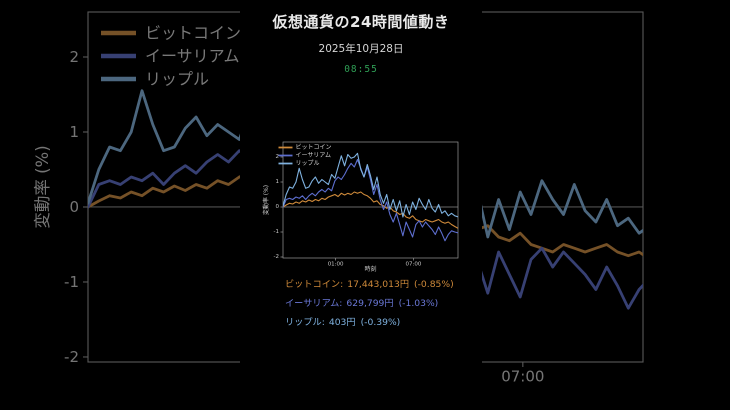  Describe the element at coordinates (342, 322) in the screenshot. I see `quote-price: 403円` at that location.